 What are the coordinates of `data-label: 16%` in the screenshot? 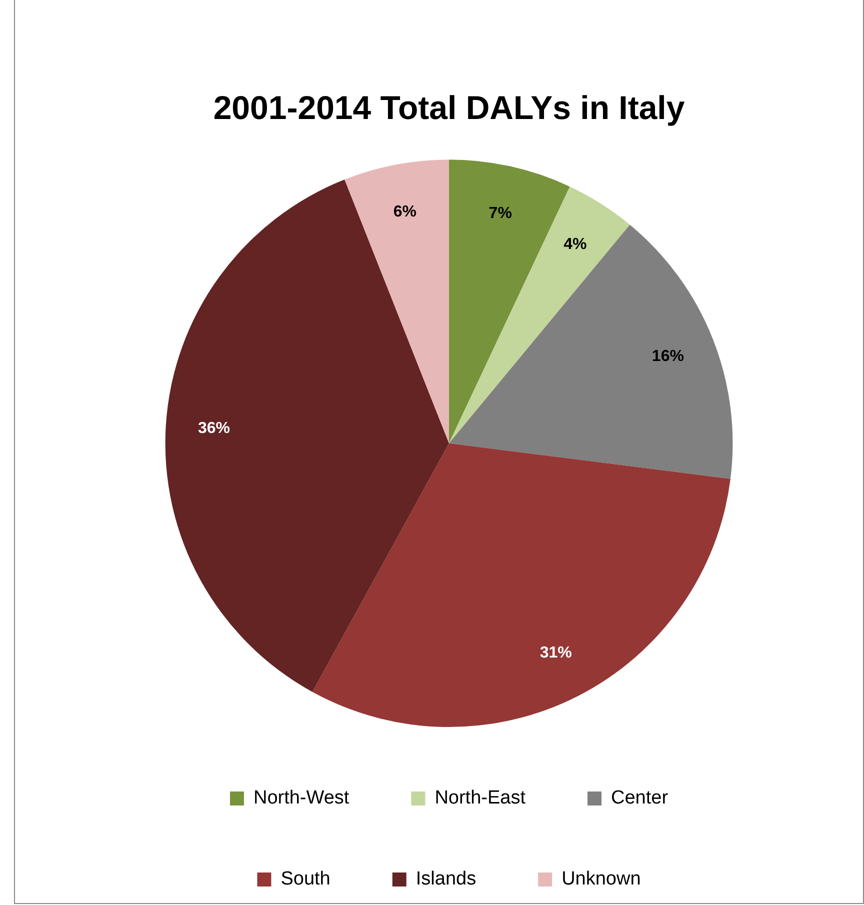 It's located at (668, 357).